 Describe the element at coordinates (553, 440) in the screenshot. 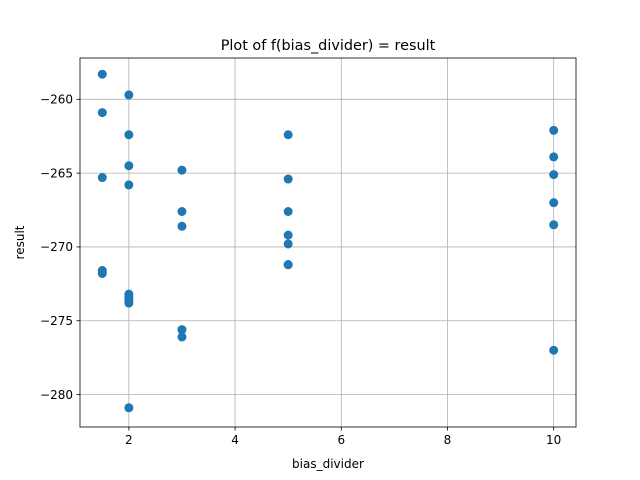

I see `x-tick-label: 10` at that location.